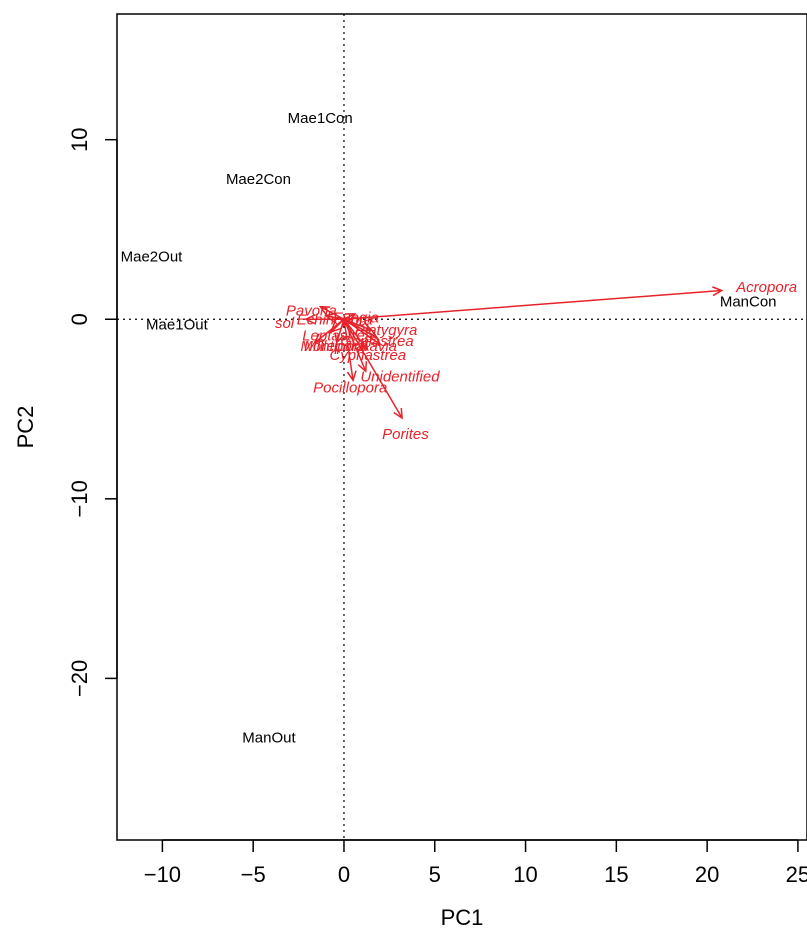 Image resolution: width=807 pixels, height=940 pixels. Describe the element at coordinates (525, 874) in the screenshot. I see `x-tick-label: 10` at that location.